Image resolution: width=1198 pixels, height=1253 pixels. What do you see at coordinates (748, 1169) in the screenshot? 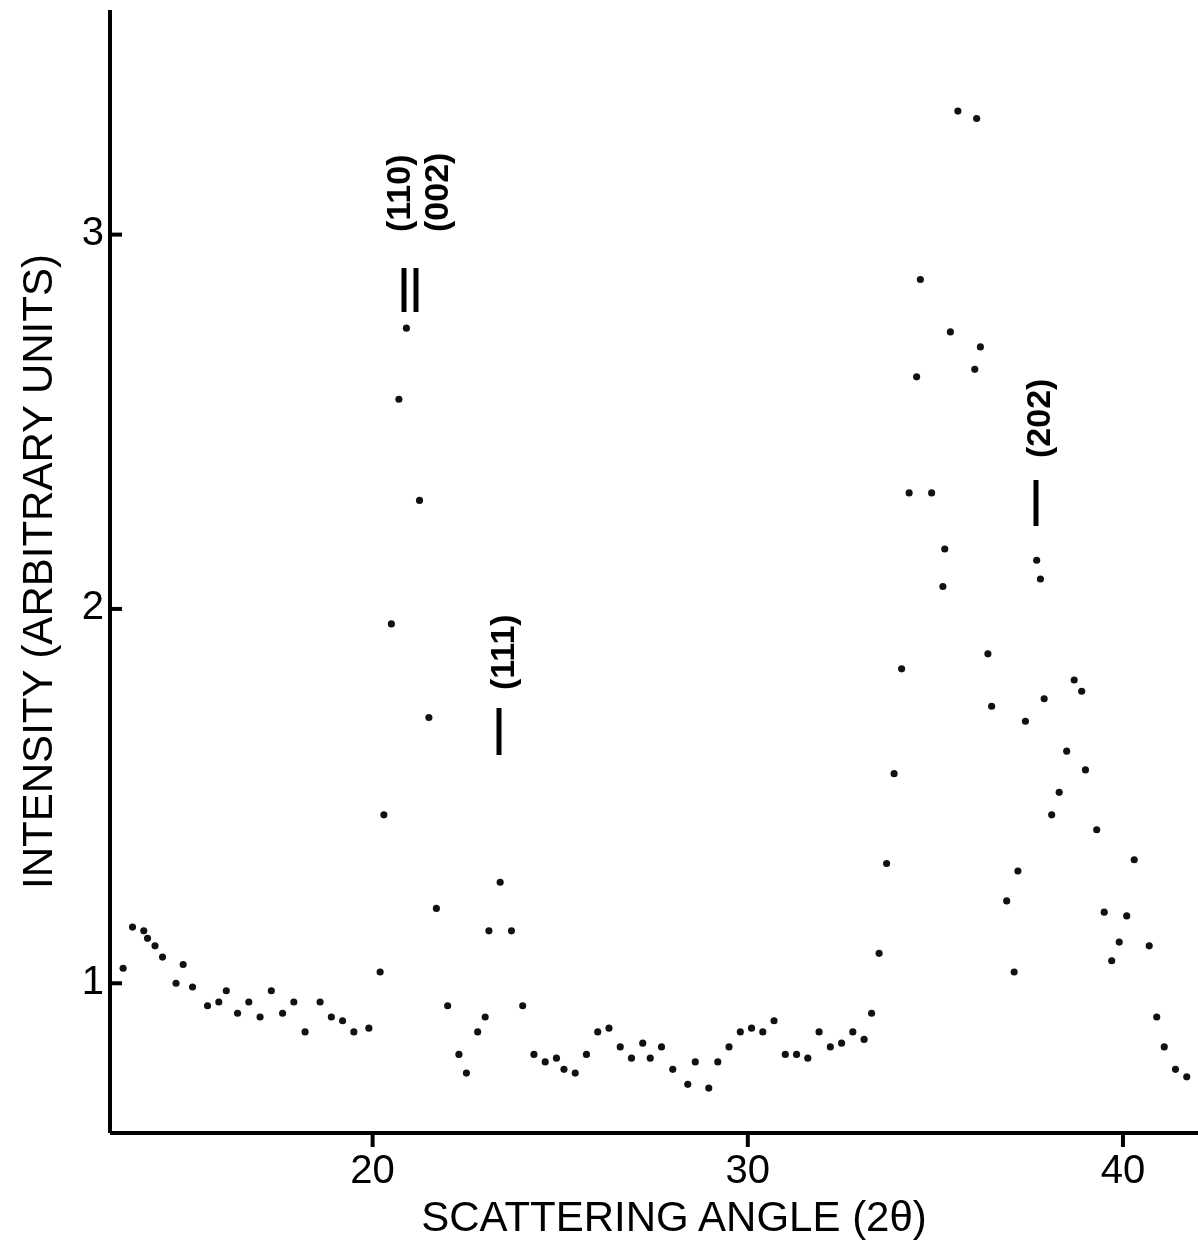
I see `x-tick-label: 30` at bounding box center [748, 1169].